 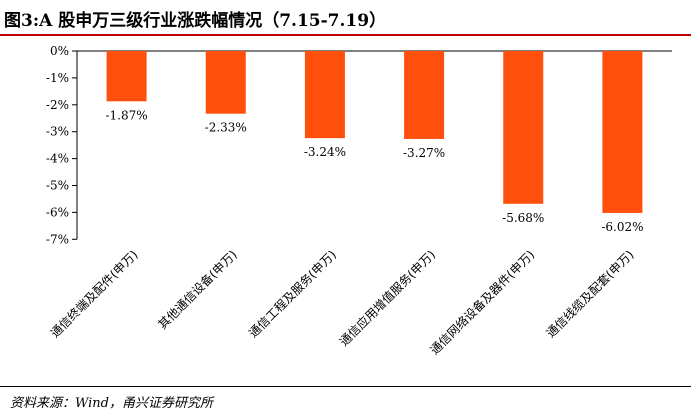 What do you see at coordinates (325, 152) in the screenshot?
I see `data-label: -3.24%` at bounding box center [325, 152].